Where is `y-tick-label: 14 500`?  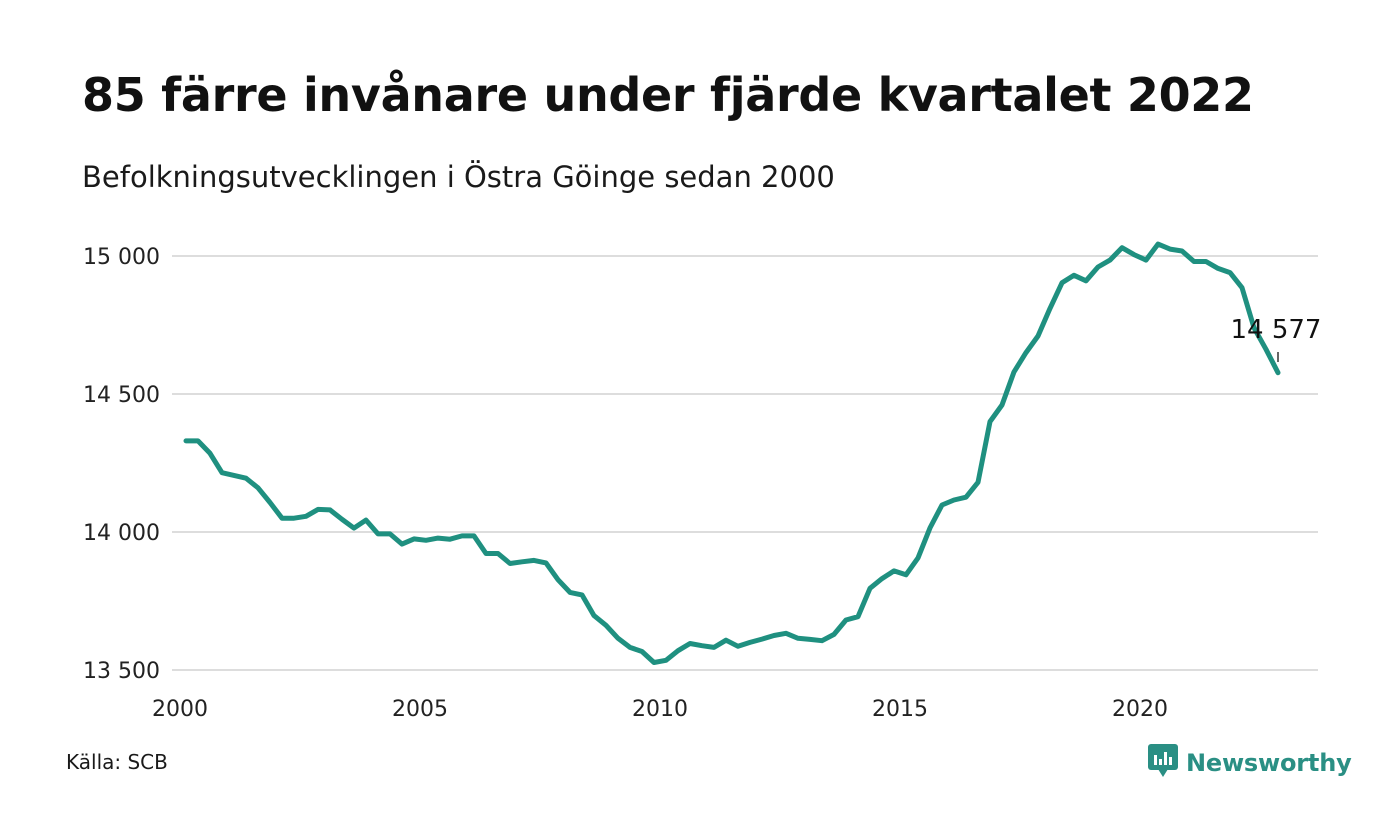 y-tick-label: 14 500 is located at coordinates (121, 395).